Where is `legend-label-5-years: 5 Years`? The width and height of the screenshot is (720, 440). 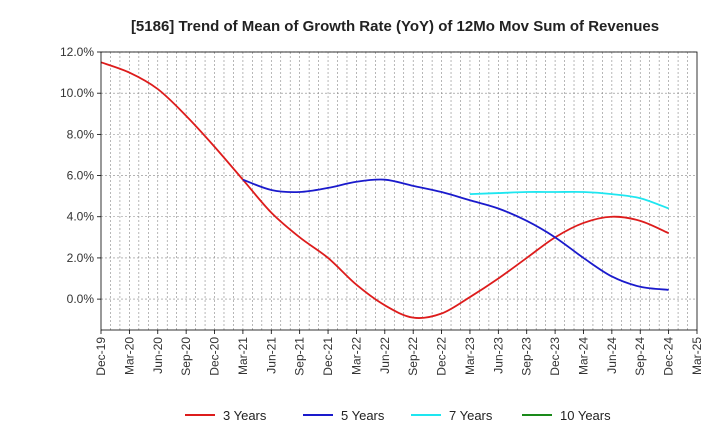 legend-label-5-years: 5 Years is located at coordinates (363, 415).